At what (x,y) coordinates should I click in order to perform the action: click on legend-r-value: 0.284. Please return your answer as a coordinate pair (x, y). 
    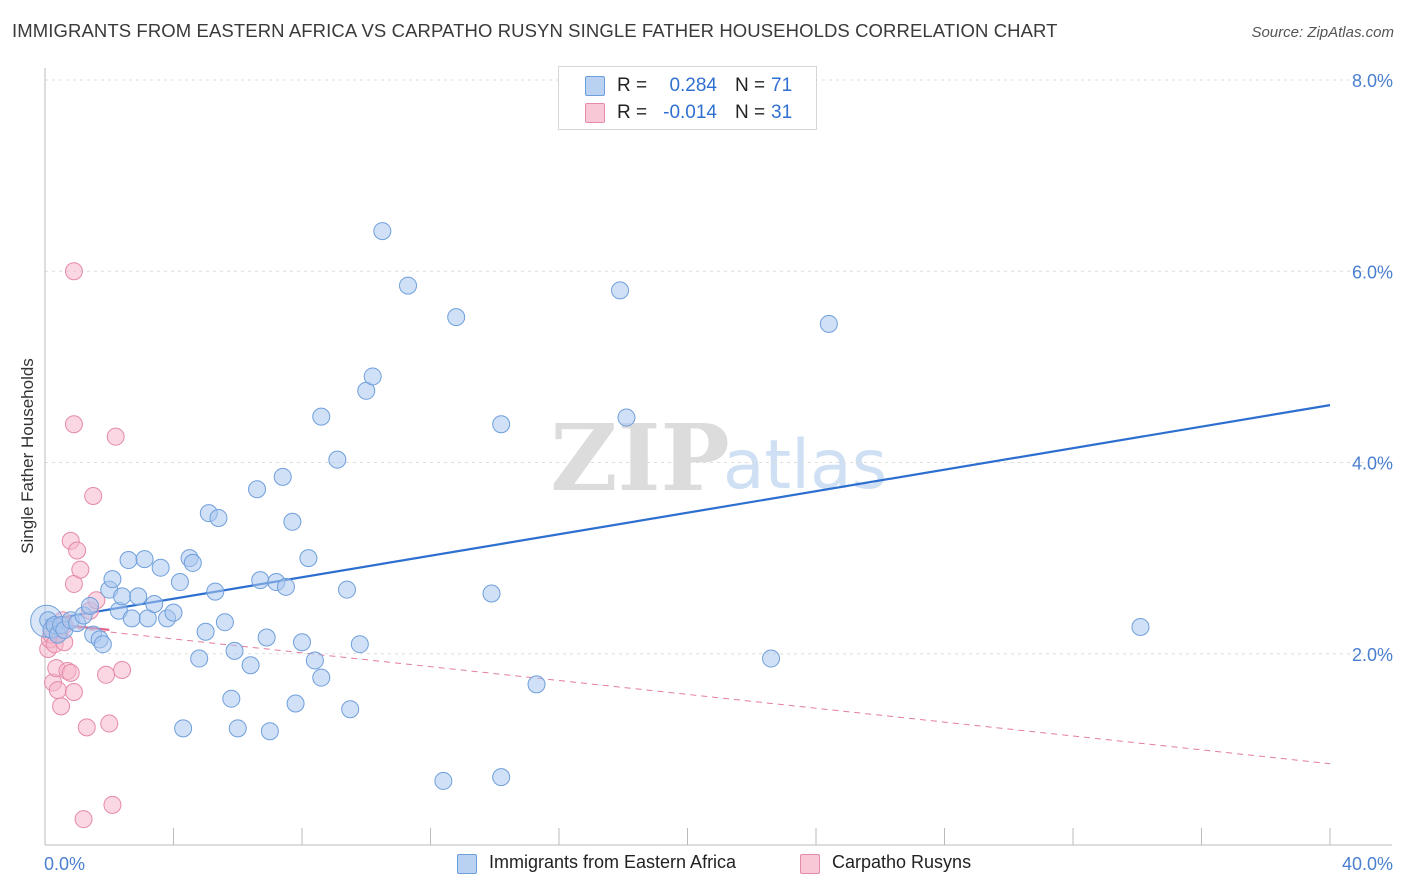
    Looking at the image, I should click on (693, 85).